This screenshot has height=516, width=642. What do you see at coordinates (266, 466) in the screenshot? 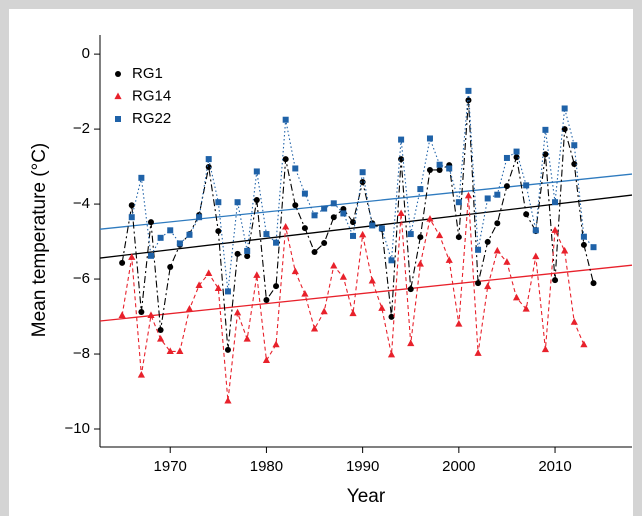
I see `x-tick-label: 1980` at bounding box center [266, 466].